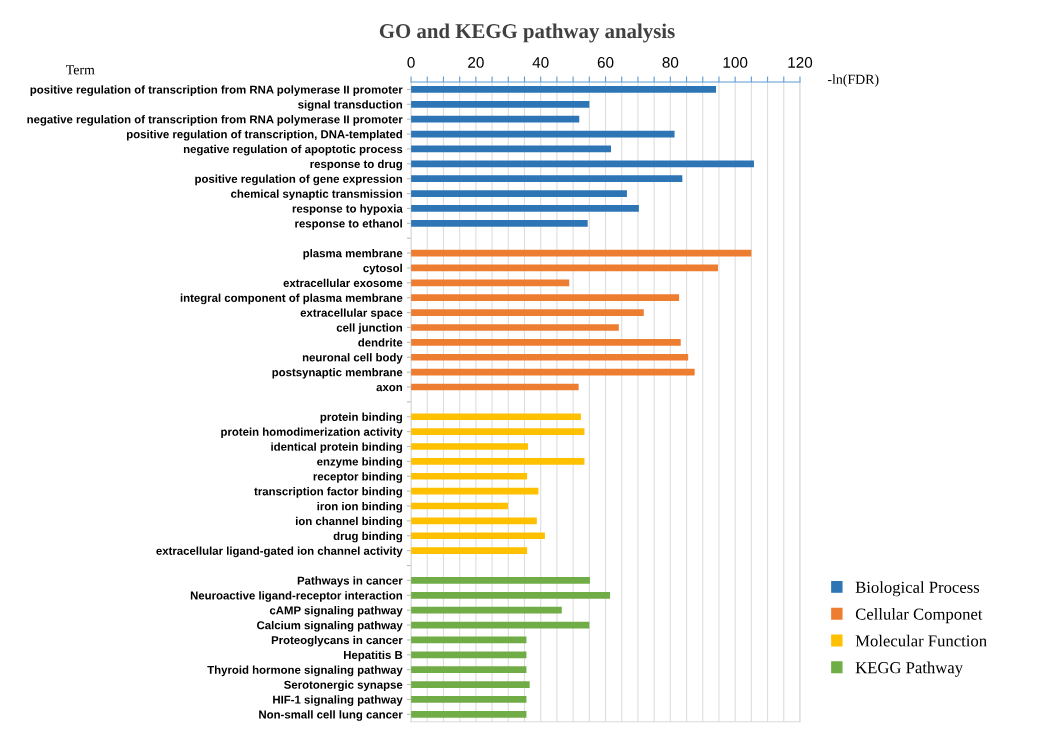 This screenshot has width=1054, height=732. I want to click on y-tick-label: receptor binding, so click(357, 477).